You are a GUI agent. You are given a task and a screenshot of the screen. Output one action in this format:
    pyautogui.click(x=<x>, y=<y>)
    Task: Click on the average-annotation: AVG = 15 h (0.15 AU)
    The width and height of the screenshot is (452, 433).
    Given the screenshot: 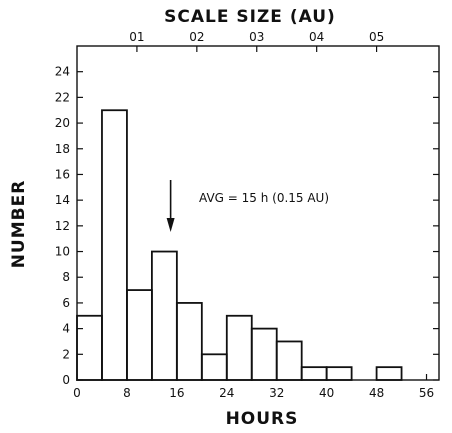 What is the action you would take?
    pyautogui.click(x=264, y=198)
    